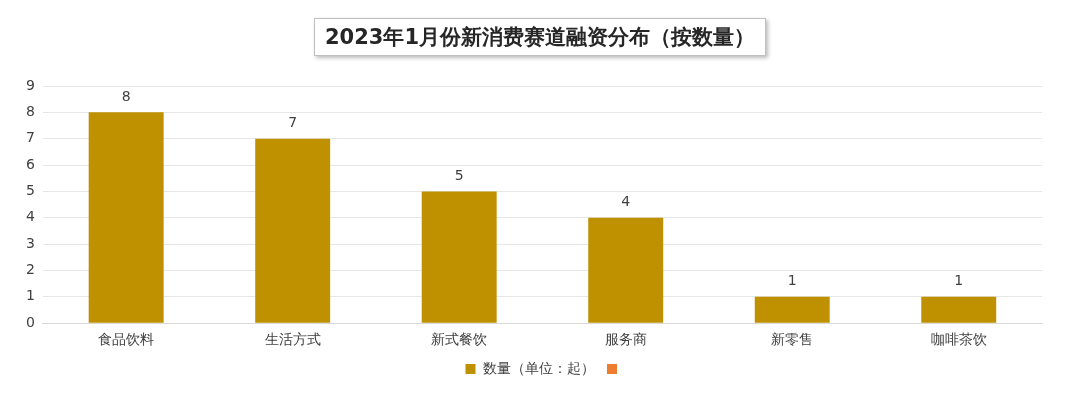 This screenshot has height=398, width=1080. What do you see at coordinates (30, 242) in the screenshot?
I see `y-tick-label: 3` at bounding box center [30, 242].